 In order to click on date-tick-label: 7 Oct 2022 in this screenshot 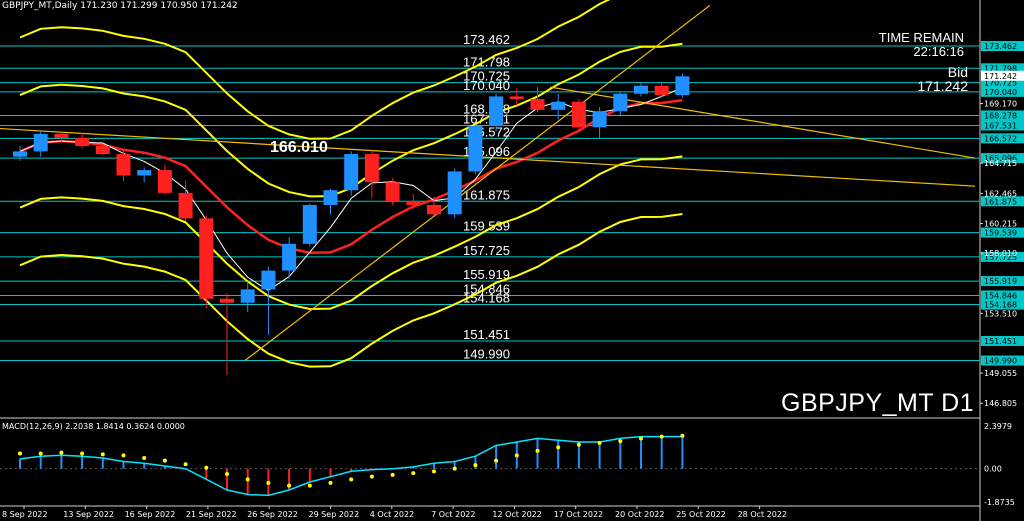, I will do `click(453, 514)`.